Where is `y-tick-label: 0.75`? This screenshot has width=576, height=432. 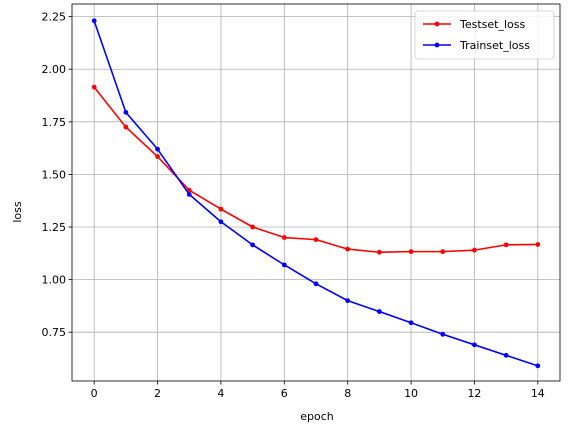 y-tick-label: 0.75 is located at coordinates (54, 332).